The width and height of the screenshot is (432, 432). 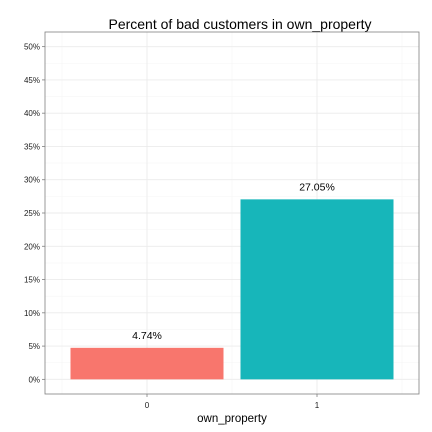 I want to click on y-tick-label: 30%, so click(x=32, y=180).